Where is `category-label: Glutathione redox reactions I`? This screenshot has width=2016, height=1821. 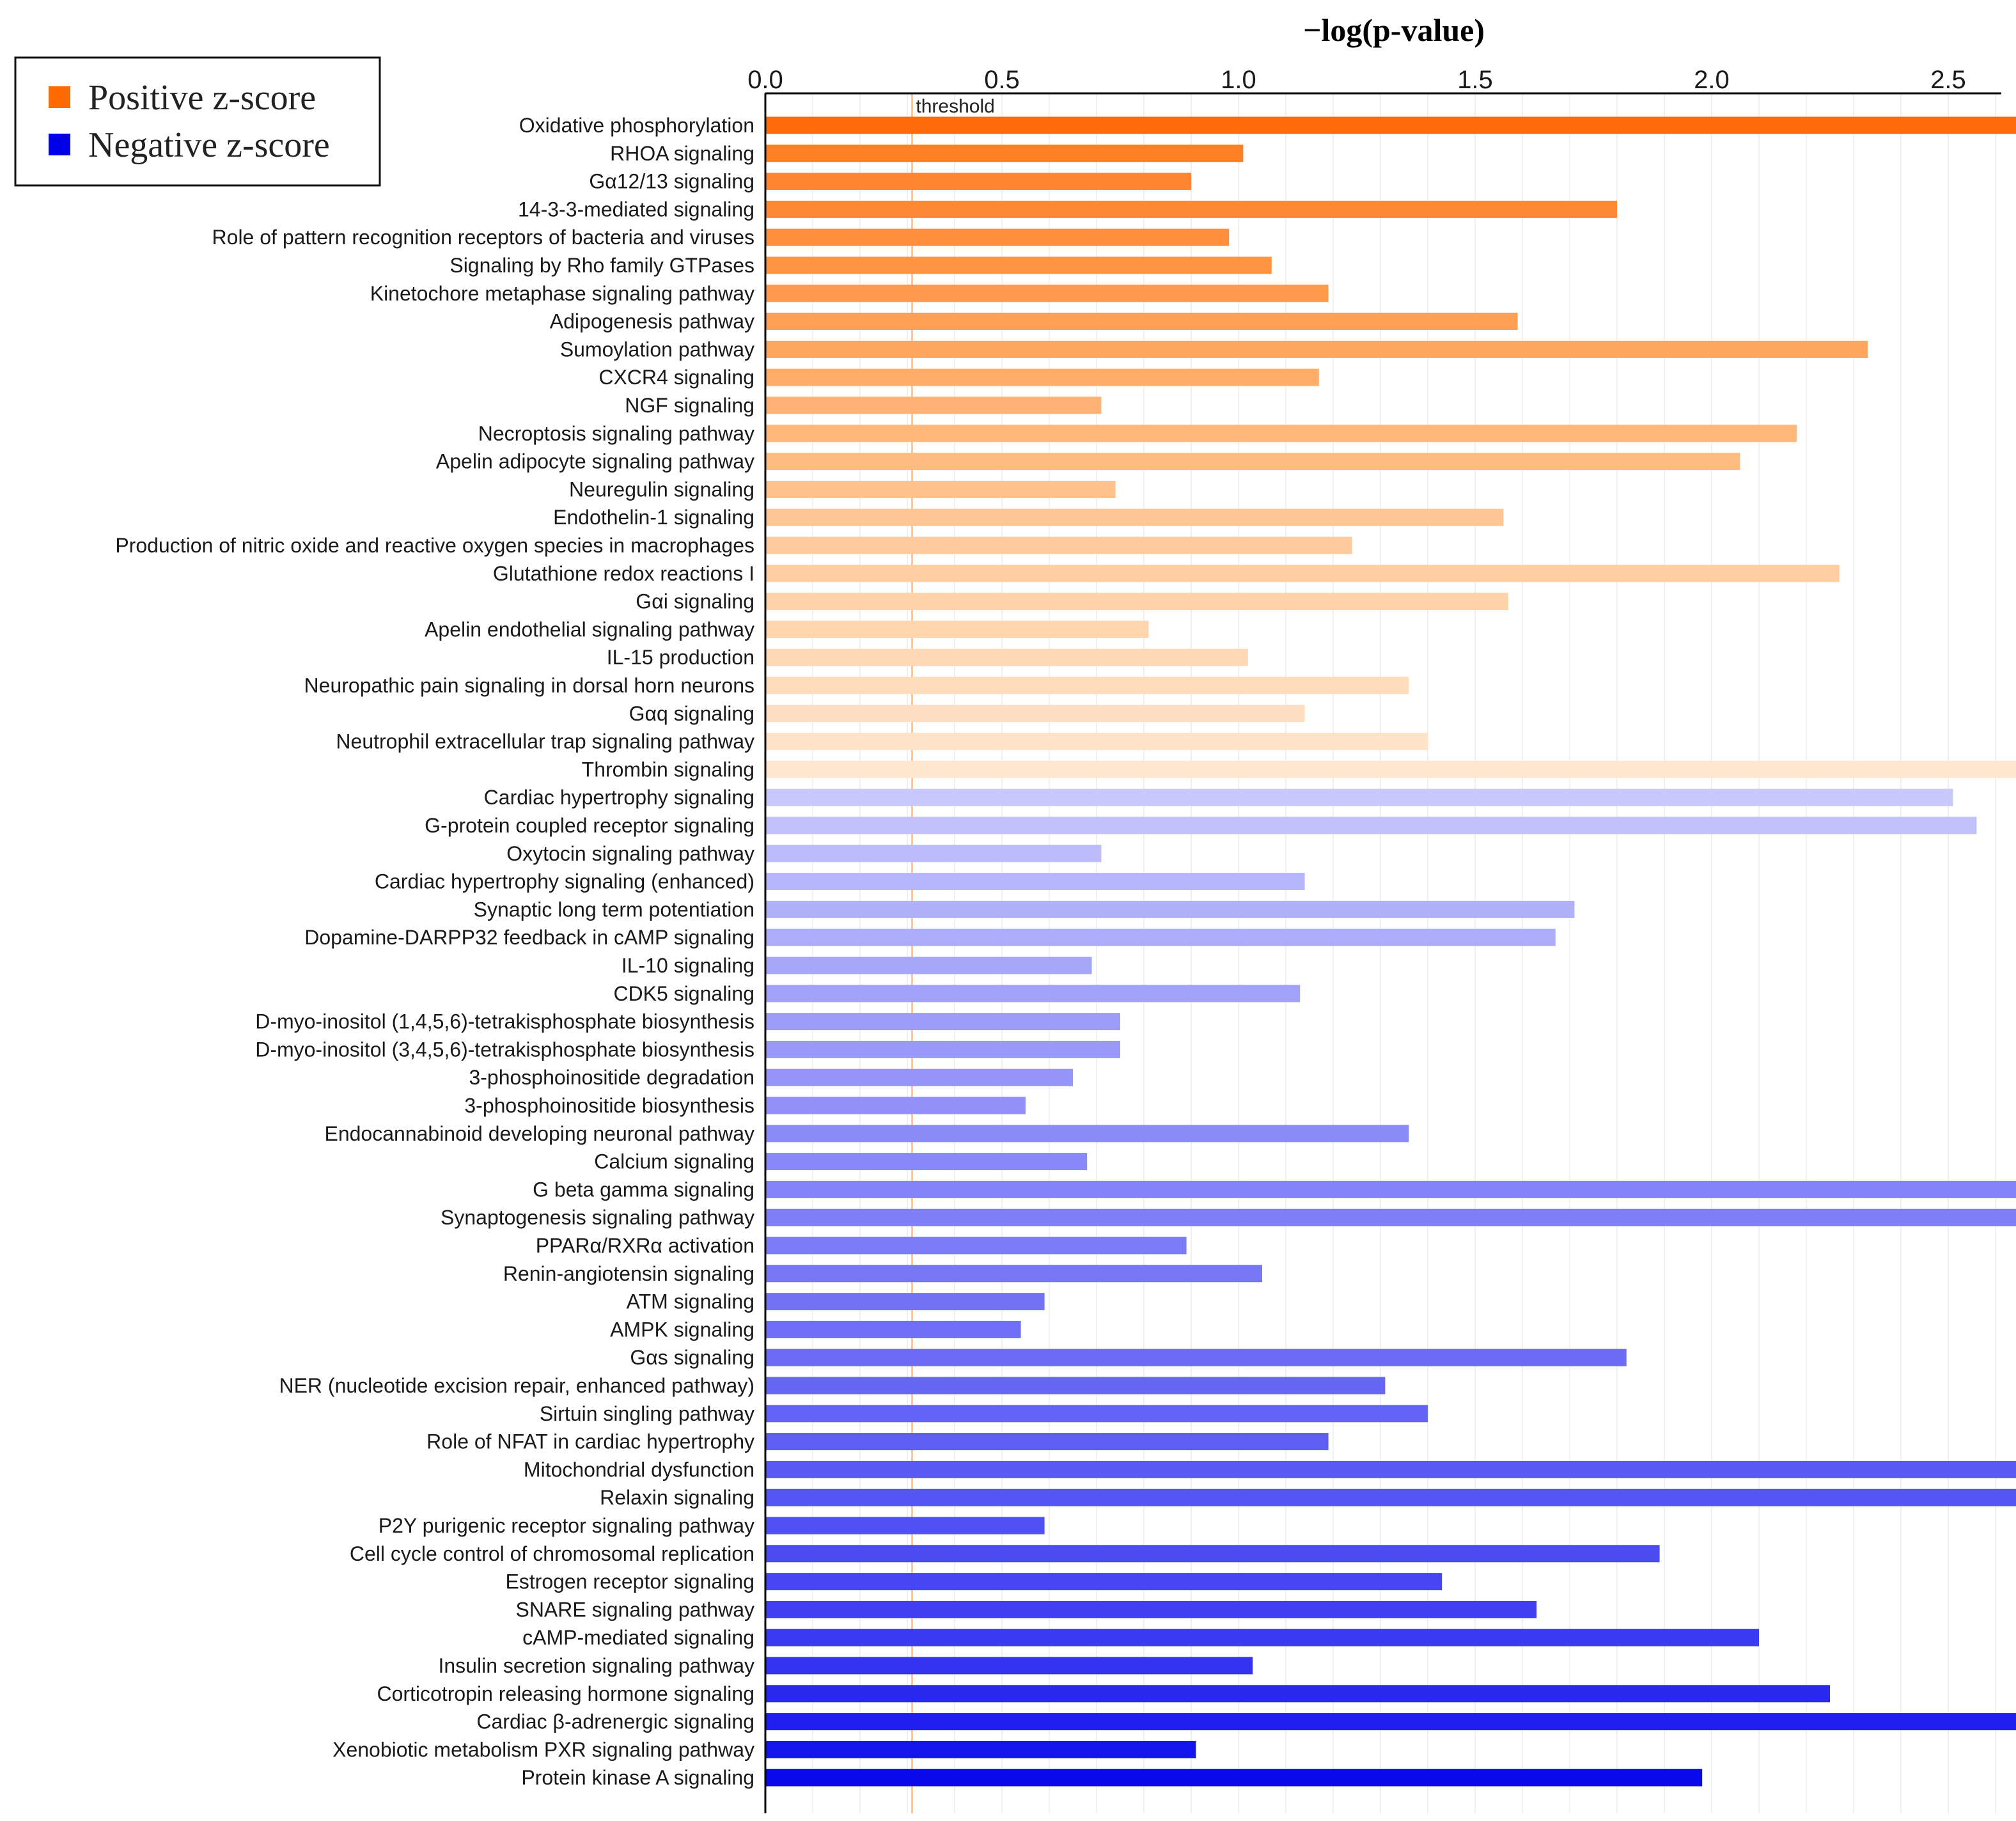
category-label: Glutathione redox reactions I is located at coordinates (624, 573).